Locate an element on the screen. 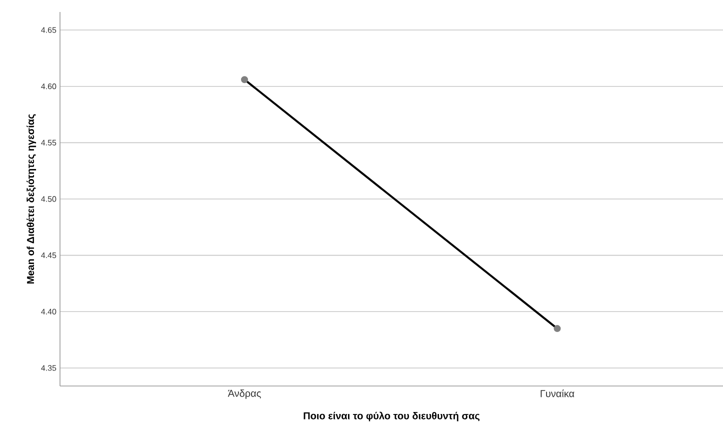 This screenshot has width=723, height=440. y-tick-label: 4.40 is located at coordinates (48, 311).